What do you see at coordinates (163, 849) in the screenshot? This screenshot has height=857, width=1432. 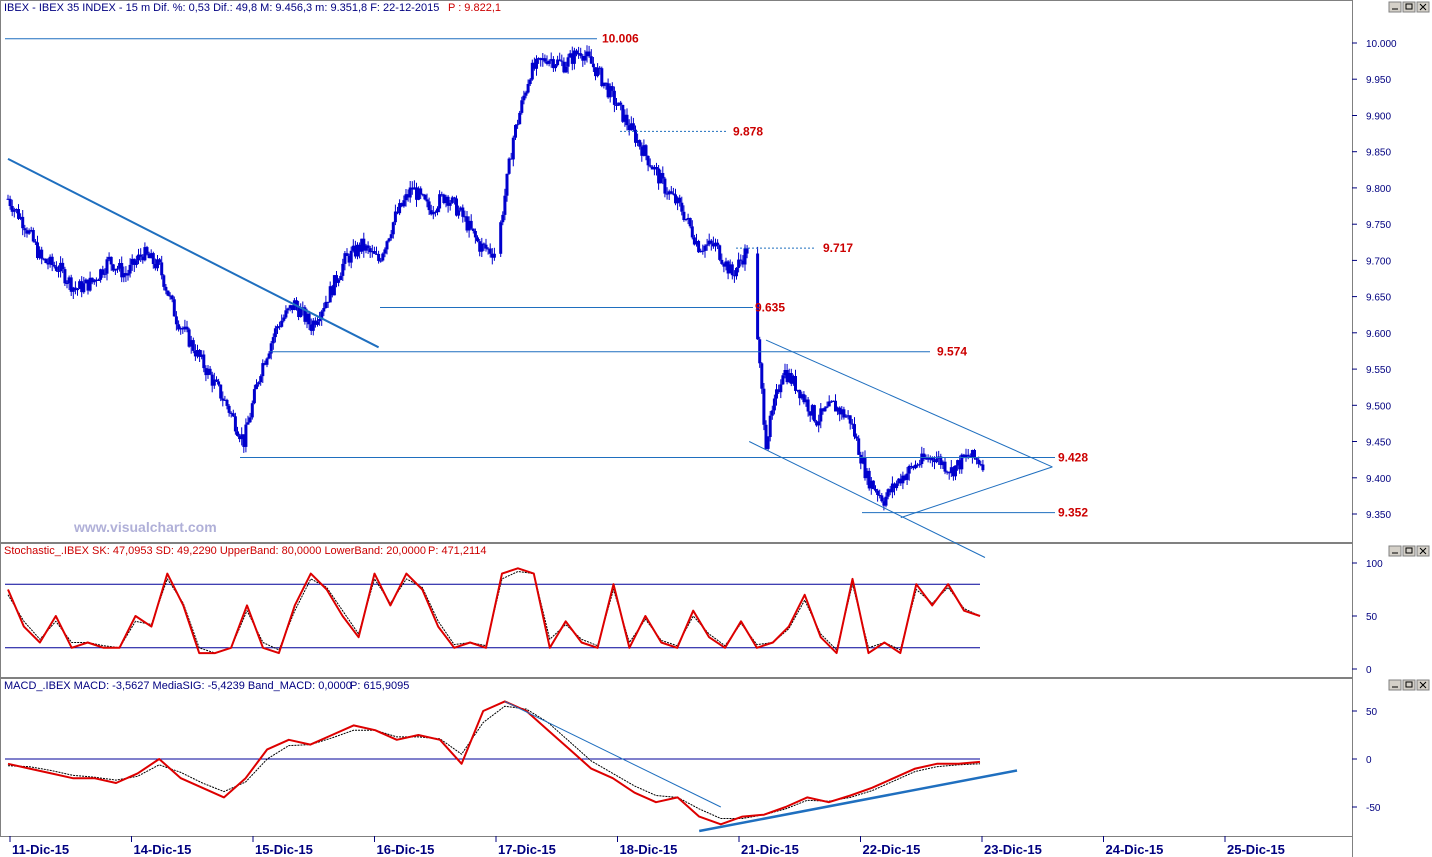 I see `date-tick-label: 14-Dic-15` at bounding box center [163, 849].